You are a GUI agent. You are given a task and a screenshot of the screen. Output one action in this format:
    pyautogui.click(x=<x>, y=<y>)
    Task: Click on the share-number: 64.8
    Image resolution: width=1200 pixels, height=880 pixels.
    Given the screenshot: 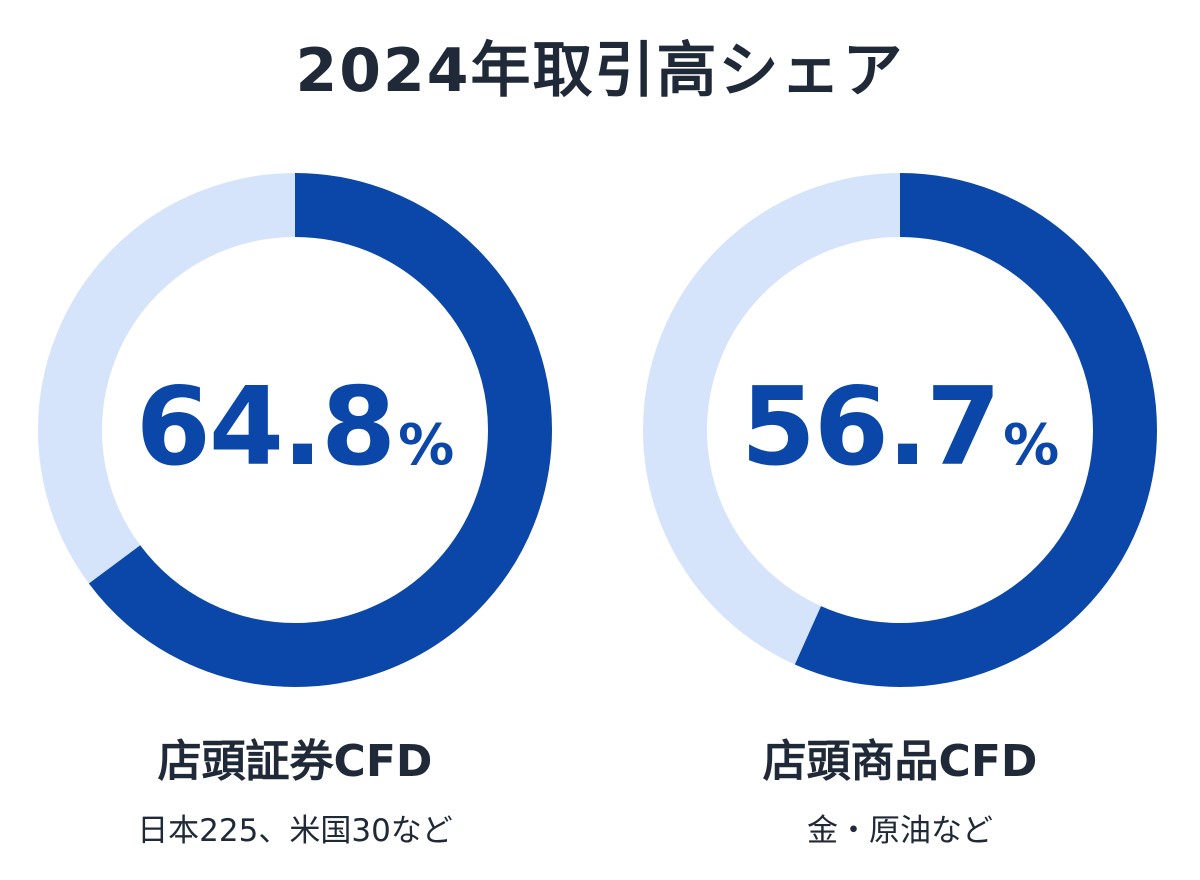 What is the action you would take?
    pyautogui.click(x=265, y=427)
    